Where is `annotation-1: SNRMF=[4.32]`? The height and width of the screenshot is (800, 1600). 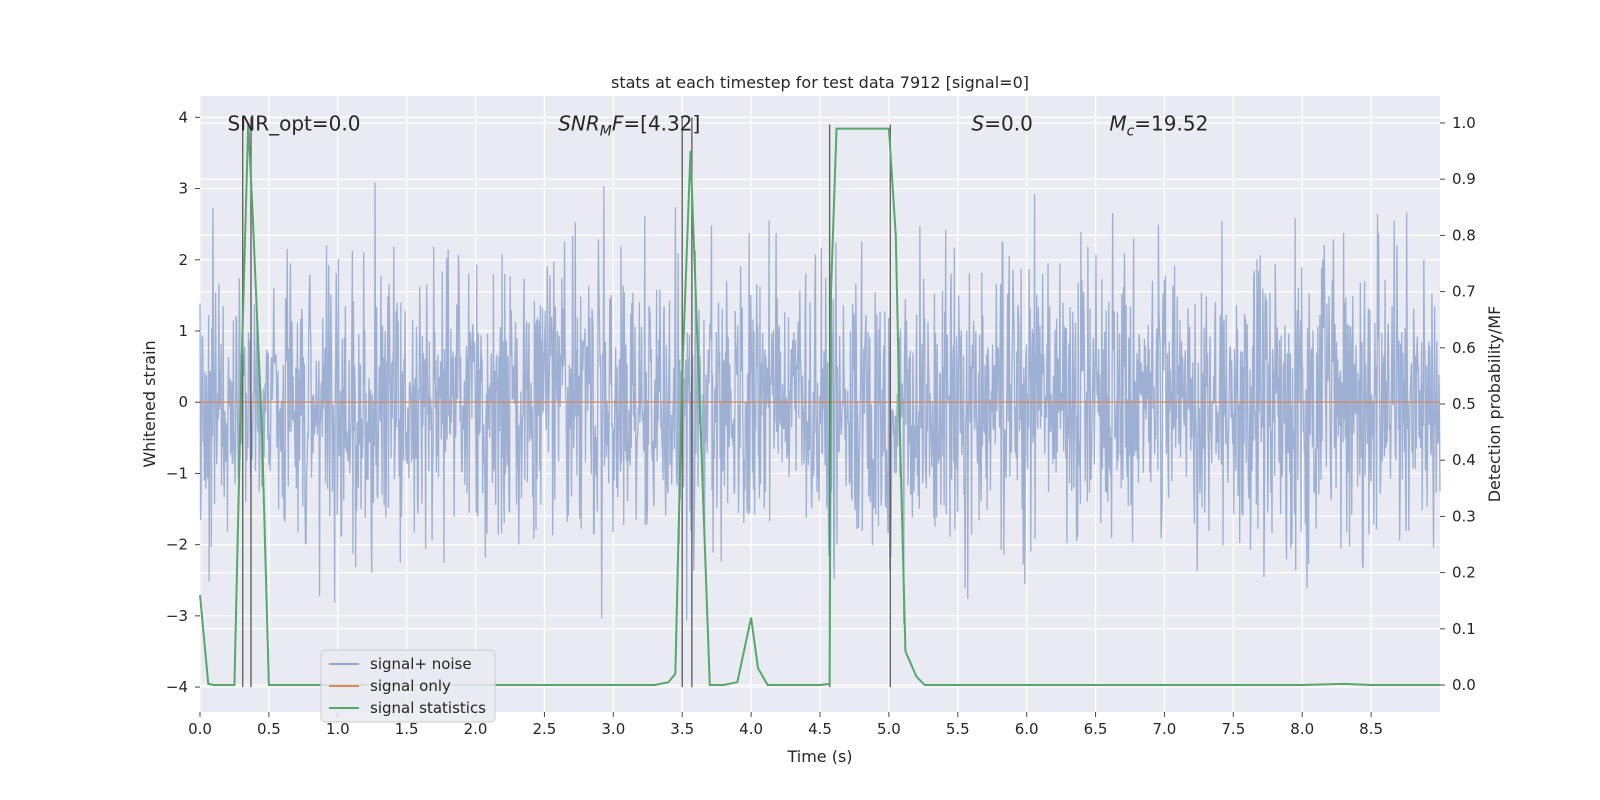
annotation-1: SNRMF=[4.32] is located at coordinates (629, 125).